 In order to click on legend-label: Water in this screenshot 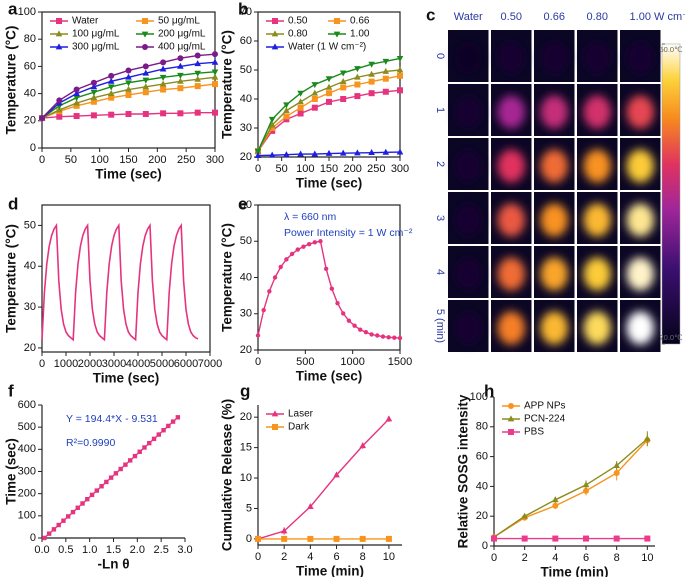, I will do `click(85, 21)`.